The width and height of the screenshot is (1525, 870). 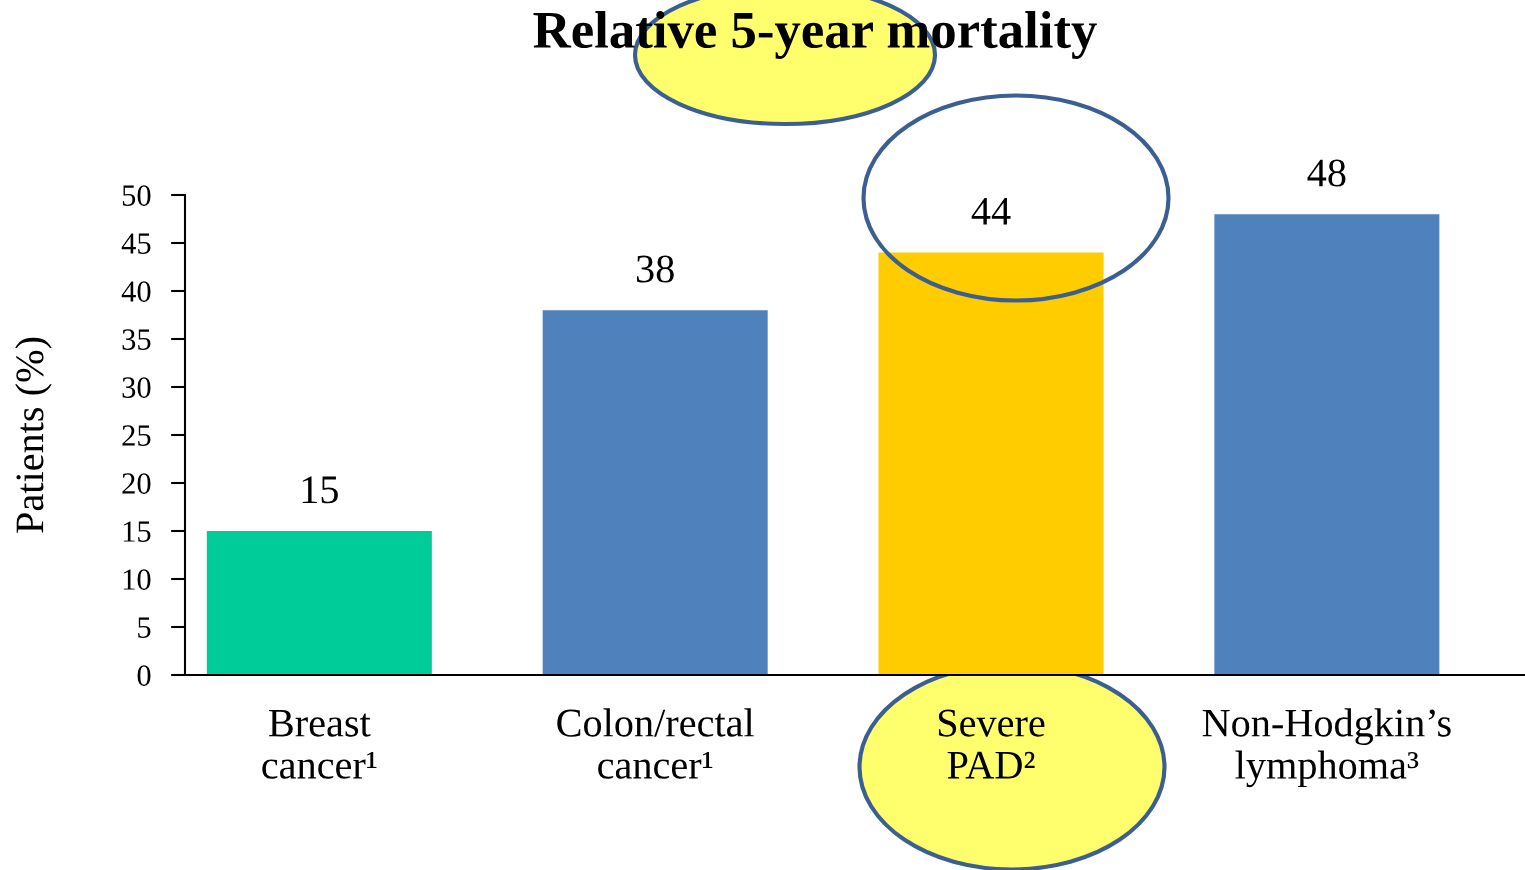 What do you see at coordinates (136, 339) in the screenshot?
I see `y-tick-label: 35` at bounding box center [136, 339].